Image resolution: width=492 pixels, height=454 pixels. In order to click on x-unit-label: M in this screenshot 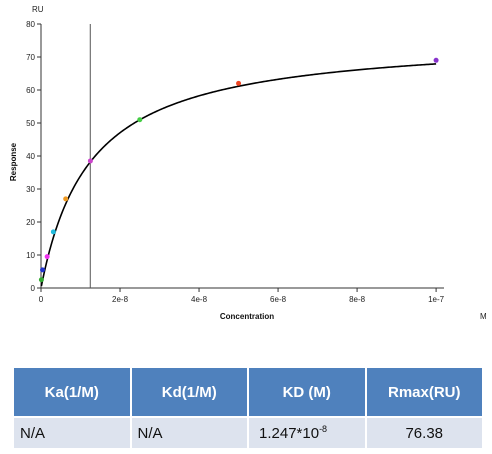, I will do `click(483, 316)`.